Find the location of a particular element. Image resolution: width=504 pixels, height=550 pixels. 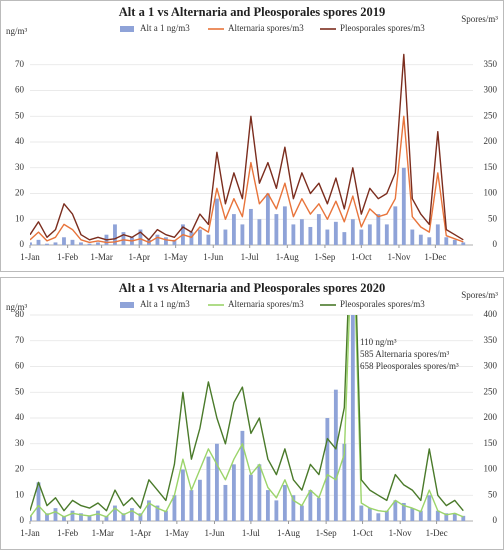

y-tick-label: 20 is located at coordinates (20, 193).